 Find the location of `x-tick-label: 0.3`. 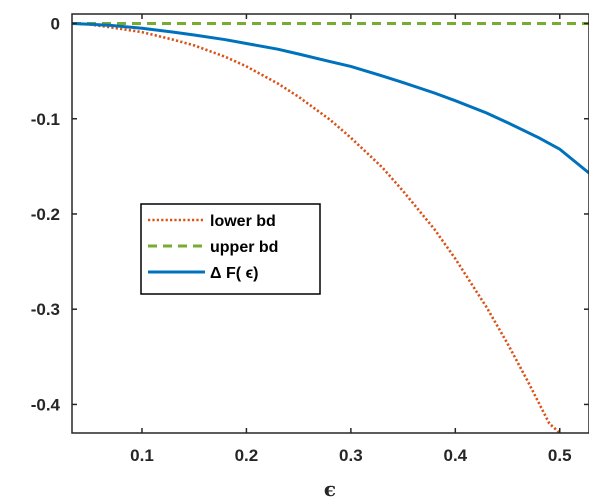

x-tick-label: 0.3 is located at coordinates (351, 455).